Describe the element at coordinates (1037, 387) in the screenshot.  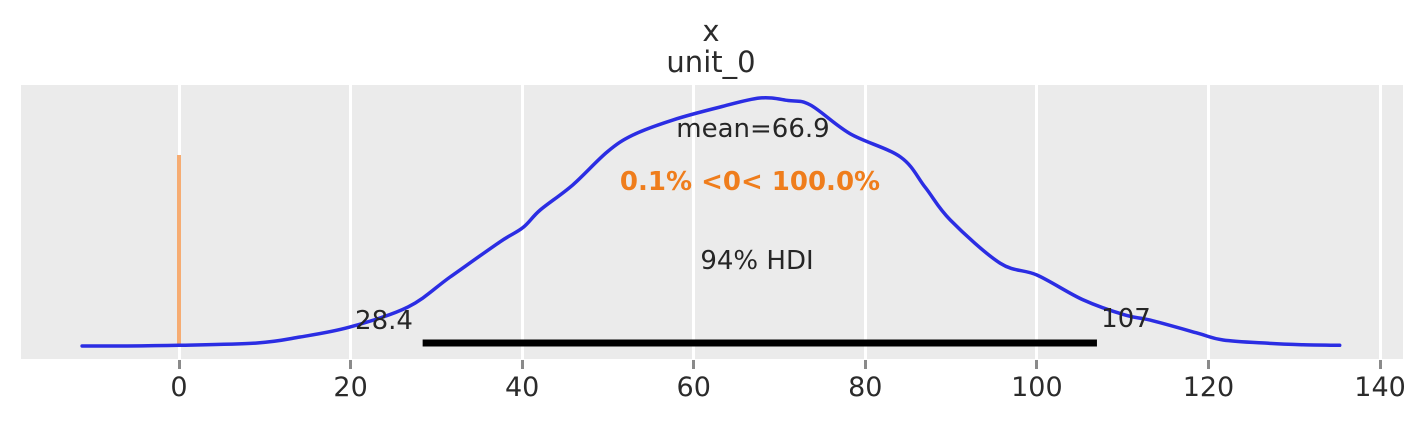
I see `x-tick-label-100: 100` at that location.